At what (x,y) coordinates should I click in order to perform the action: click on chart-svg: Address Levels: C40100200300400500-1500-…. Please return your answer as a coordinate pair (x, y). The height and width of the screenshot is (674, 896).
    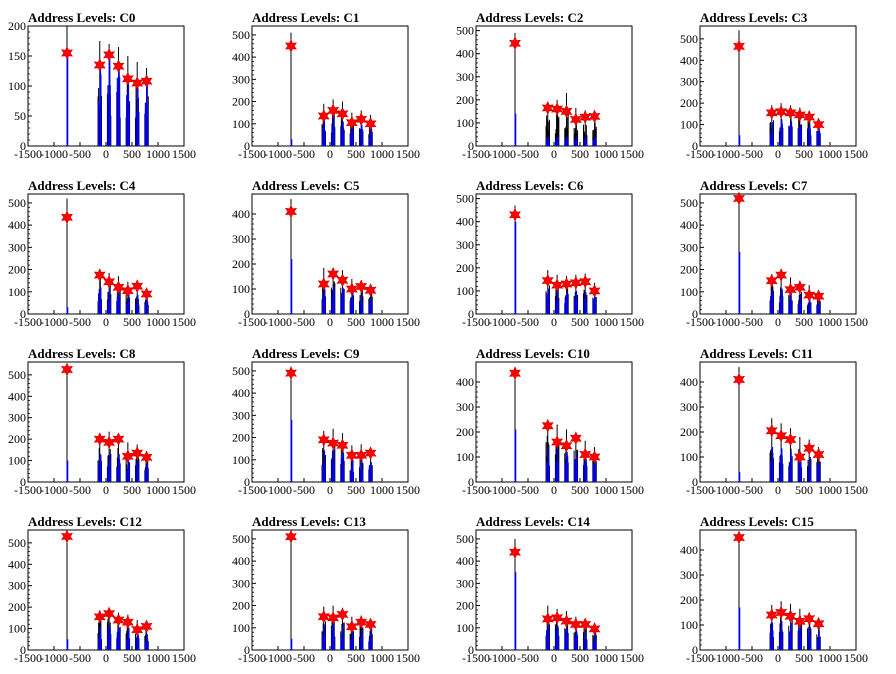
    Looking at the image, I should click on (102, 253).